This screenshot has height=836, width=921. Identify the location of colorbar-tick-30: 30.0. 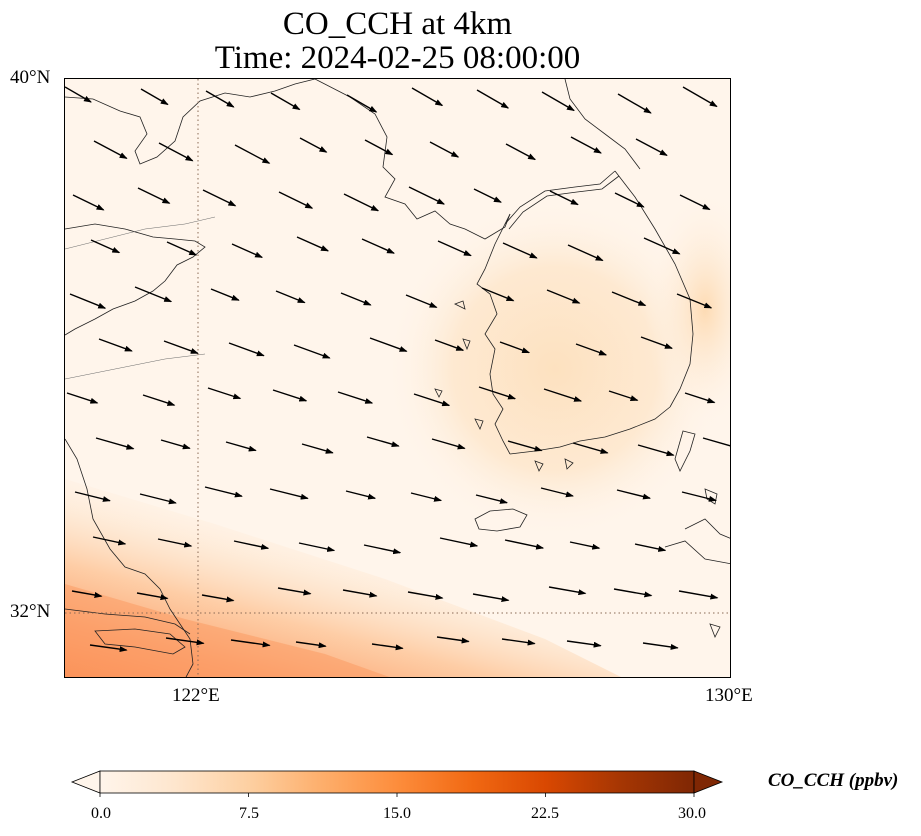
(692, 813).